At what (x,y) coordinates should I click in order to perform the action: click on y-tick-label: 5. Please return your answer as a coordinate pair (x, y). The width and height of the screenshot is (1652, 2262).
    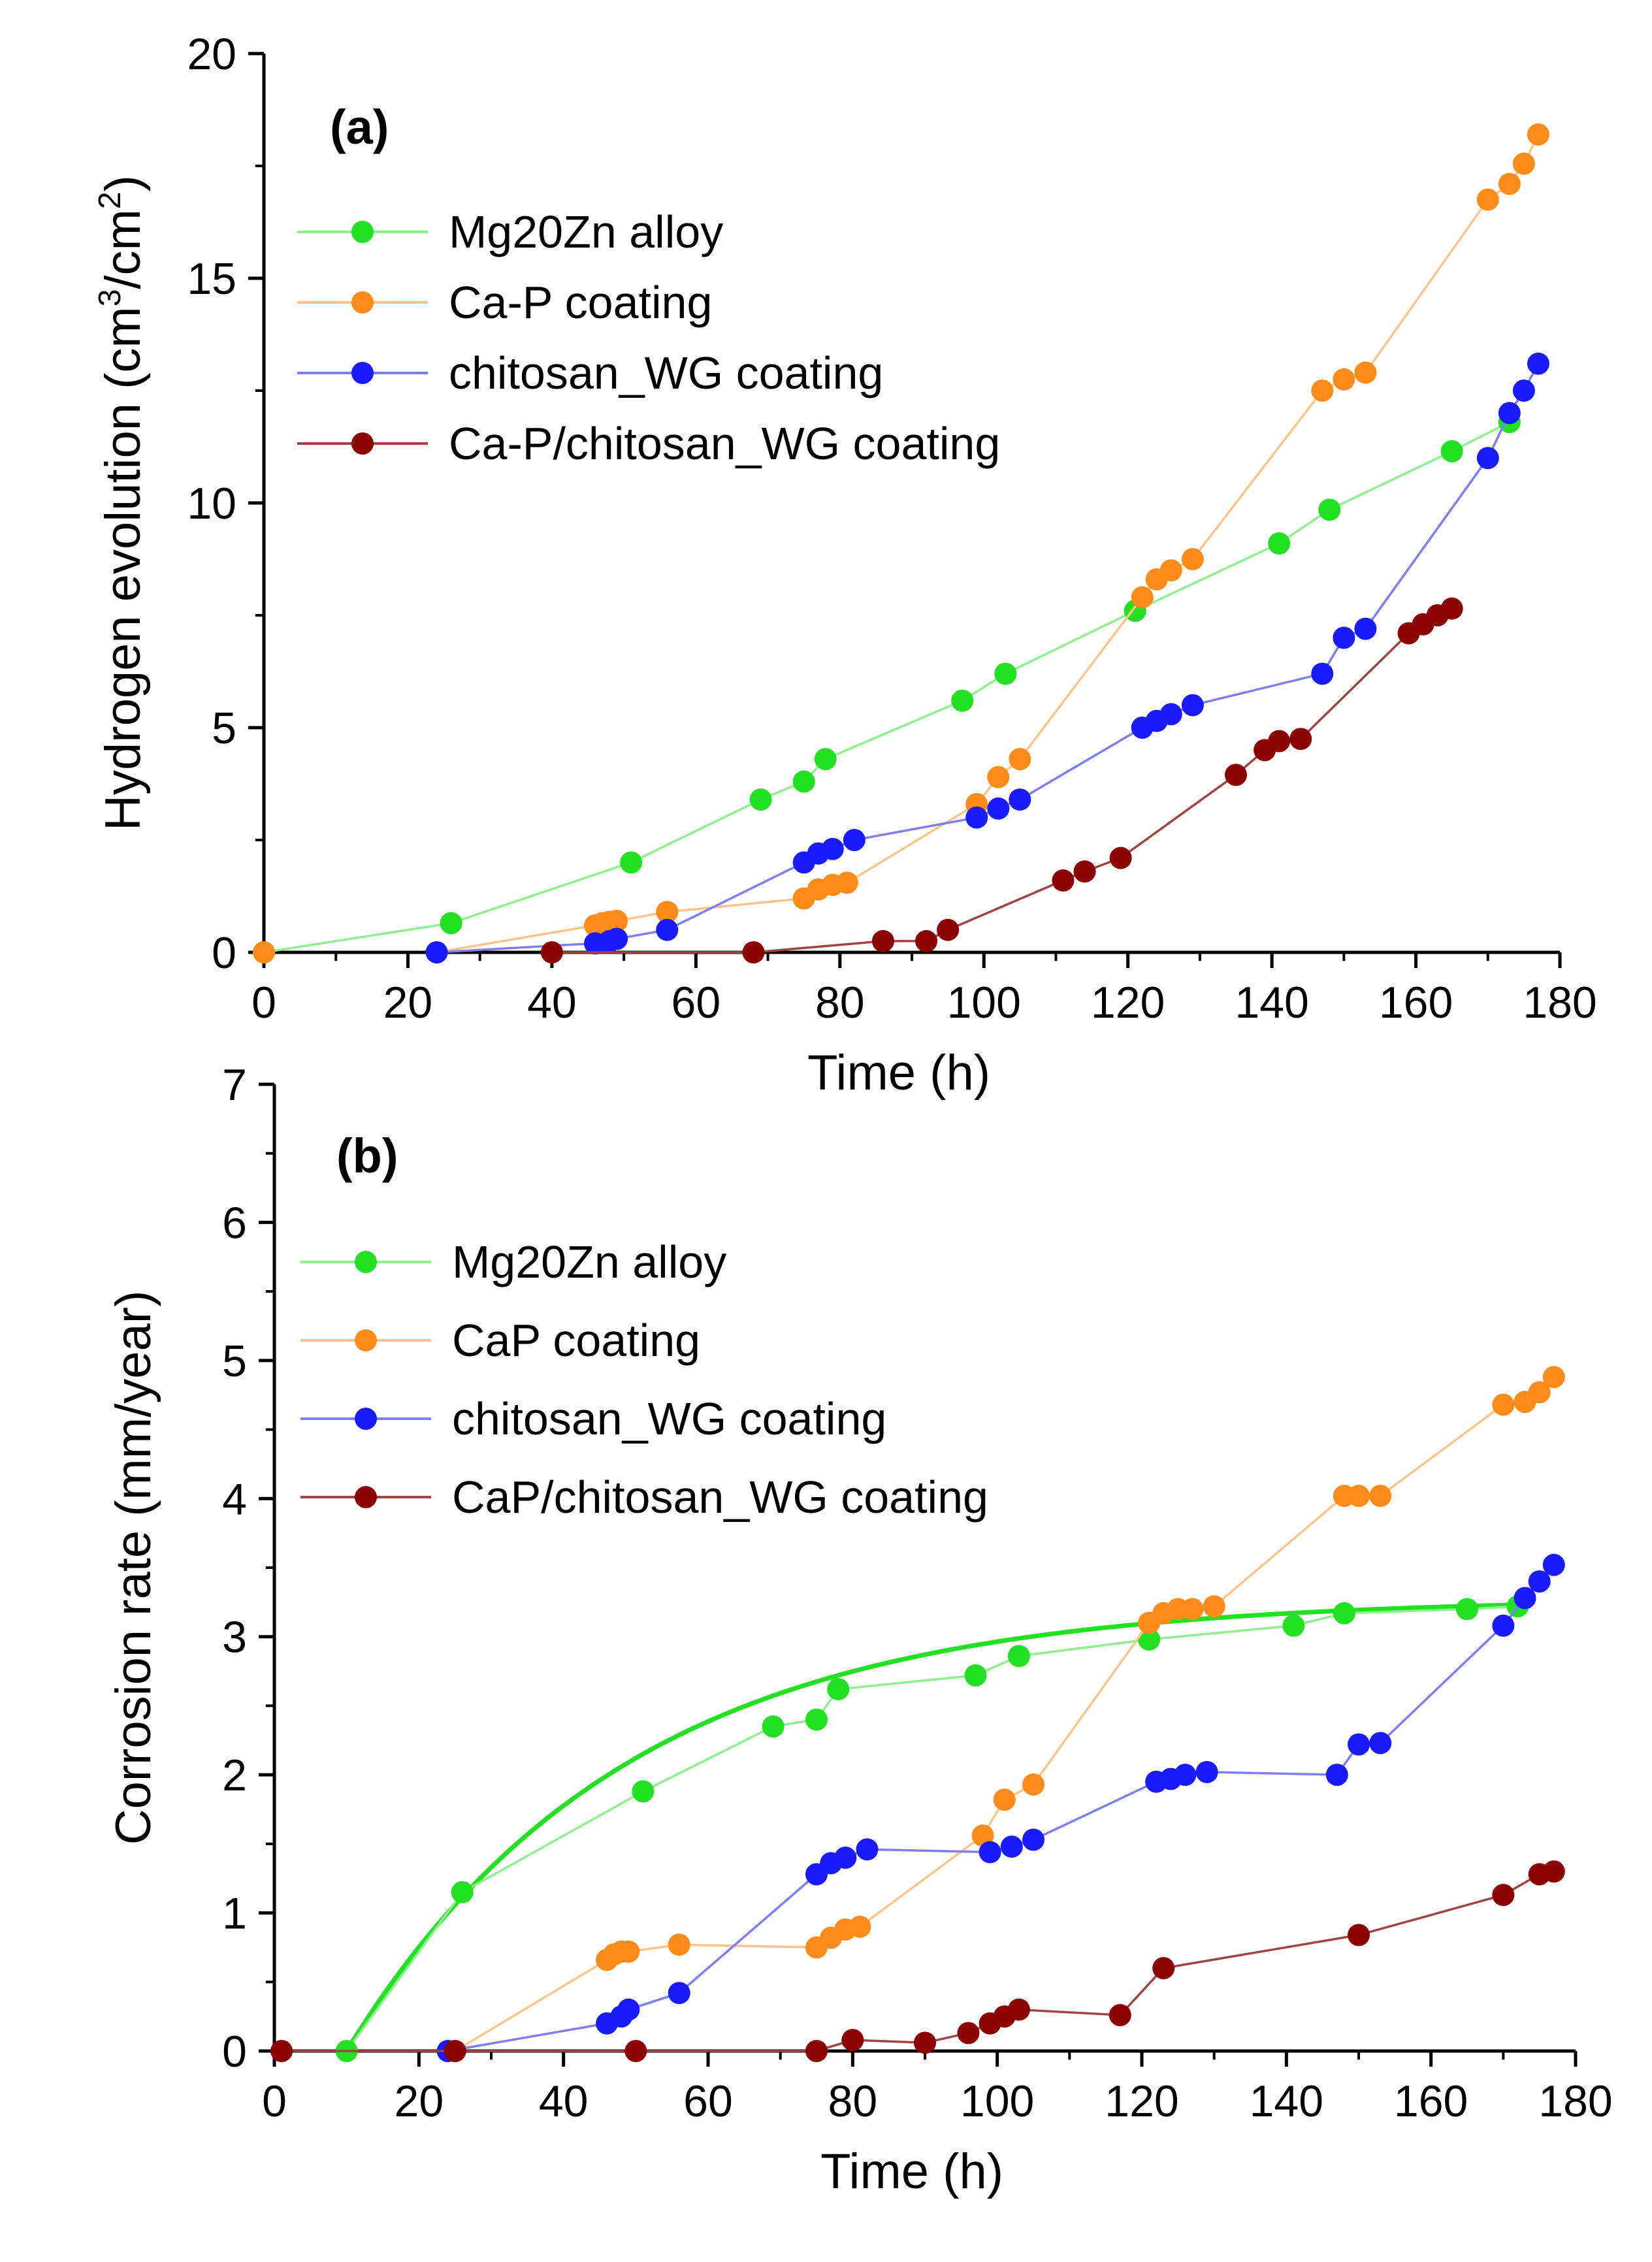
    Looking at the image, I should click on (224, 728).